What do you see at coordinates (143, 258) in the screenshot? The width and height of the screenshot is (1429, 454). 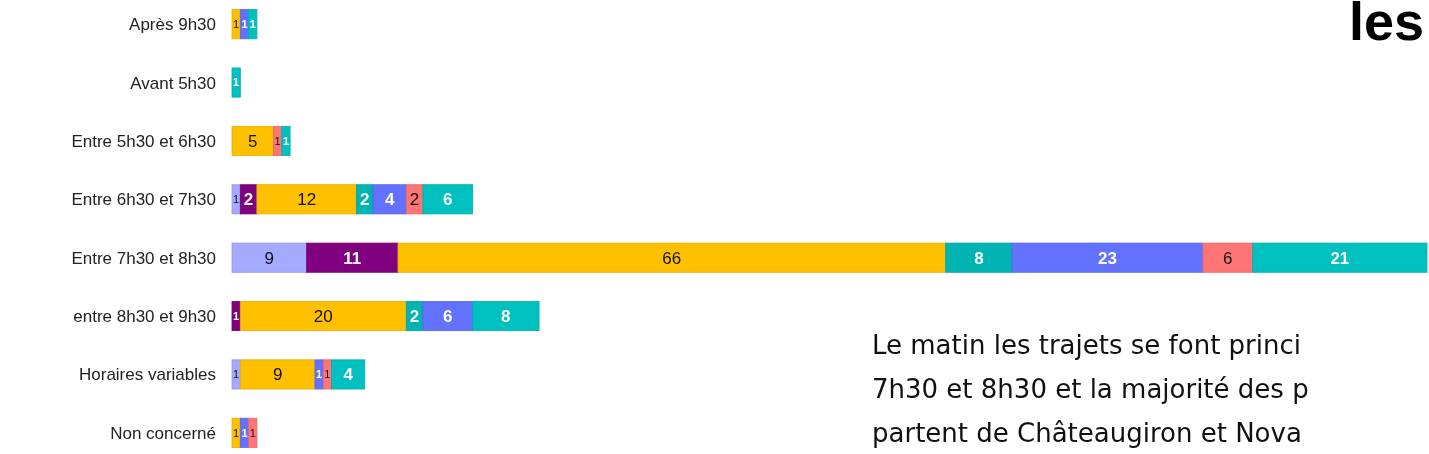 I see `y-tick-label: Entre 7h30 et 8h30` at bounding box center [143, 258].